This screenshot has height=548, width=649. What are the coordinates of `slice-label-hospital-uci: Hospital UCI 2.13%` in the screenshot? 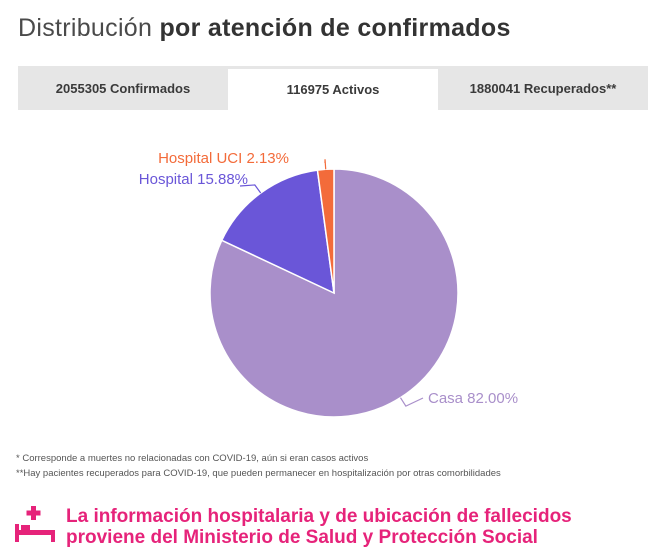 It's located at (223, 158).